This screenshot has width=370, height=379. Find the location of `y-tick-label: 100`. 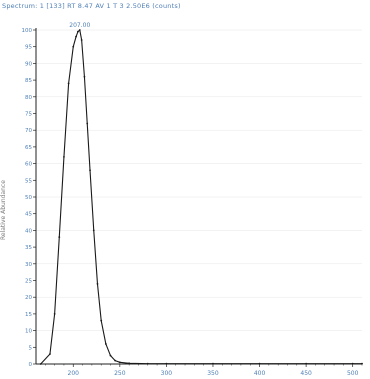

y-tick-label: 100 is located at coordinates (27, 31).